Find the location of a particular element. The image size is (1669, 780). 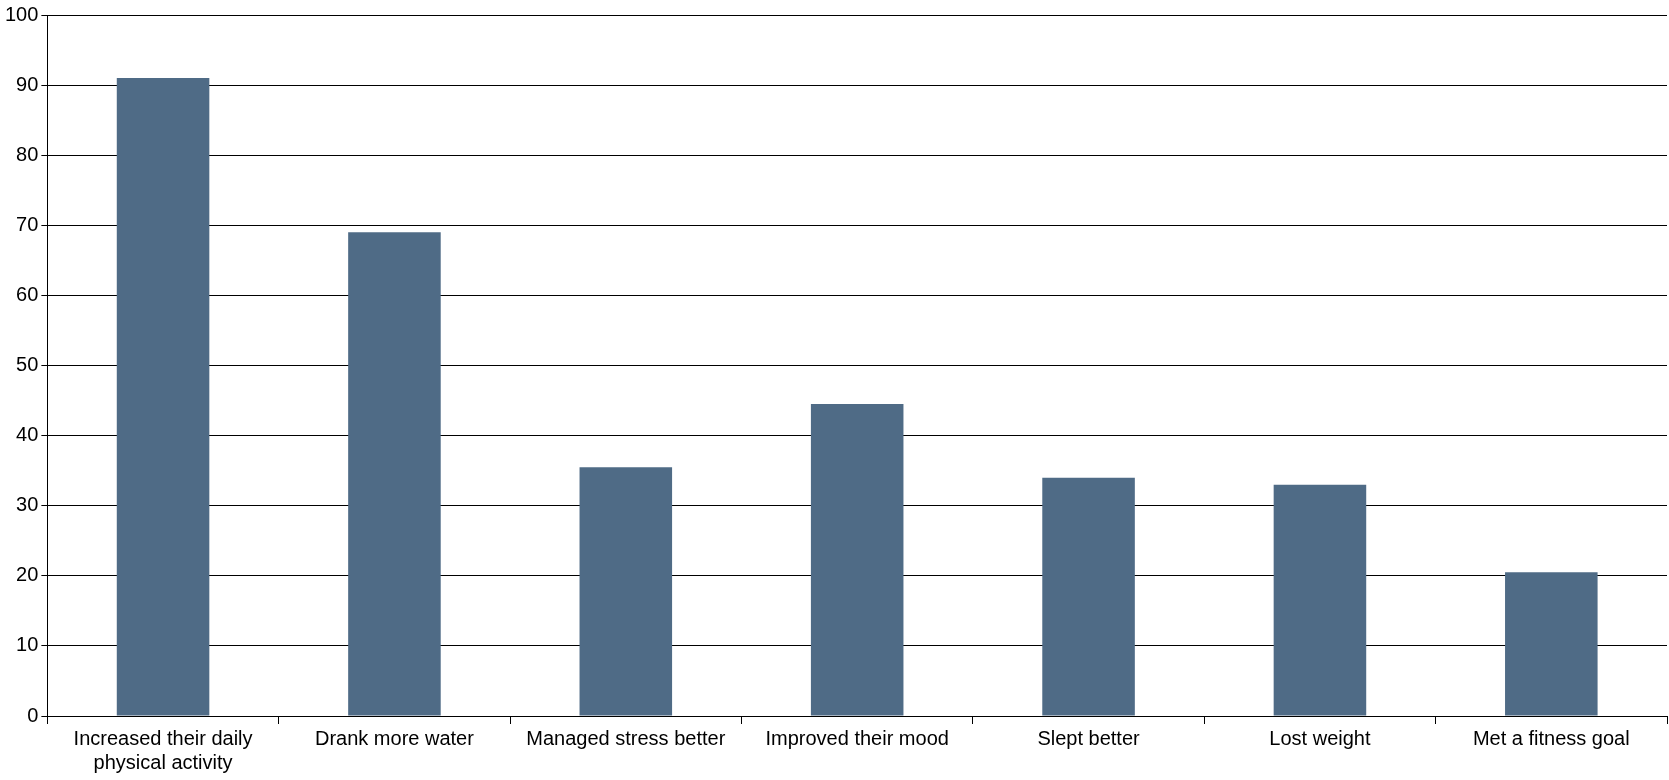

y-tick-label: 100 is located at coordinates (21, 13).